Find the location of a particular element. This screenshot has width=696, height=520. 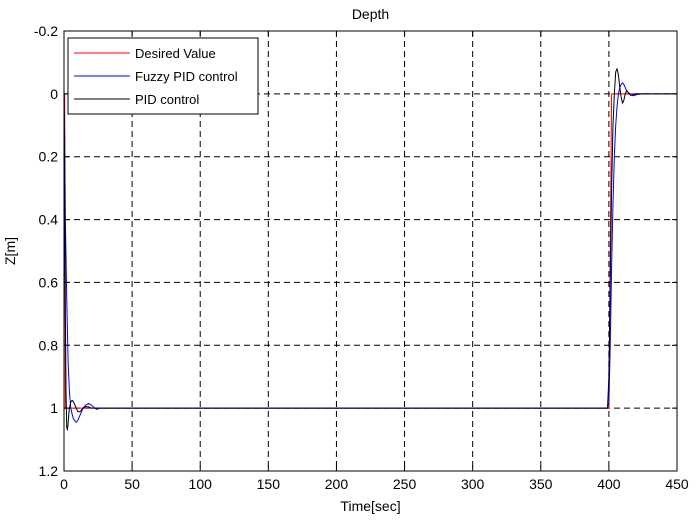

y-tick-label: 1 is located at coordinates (54, 408).